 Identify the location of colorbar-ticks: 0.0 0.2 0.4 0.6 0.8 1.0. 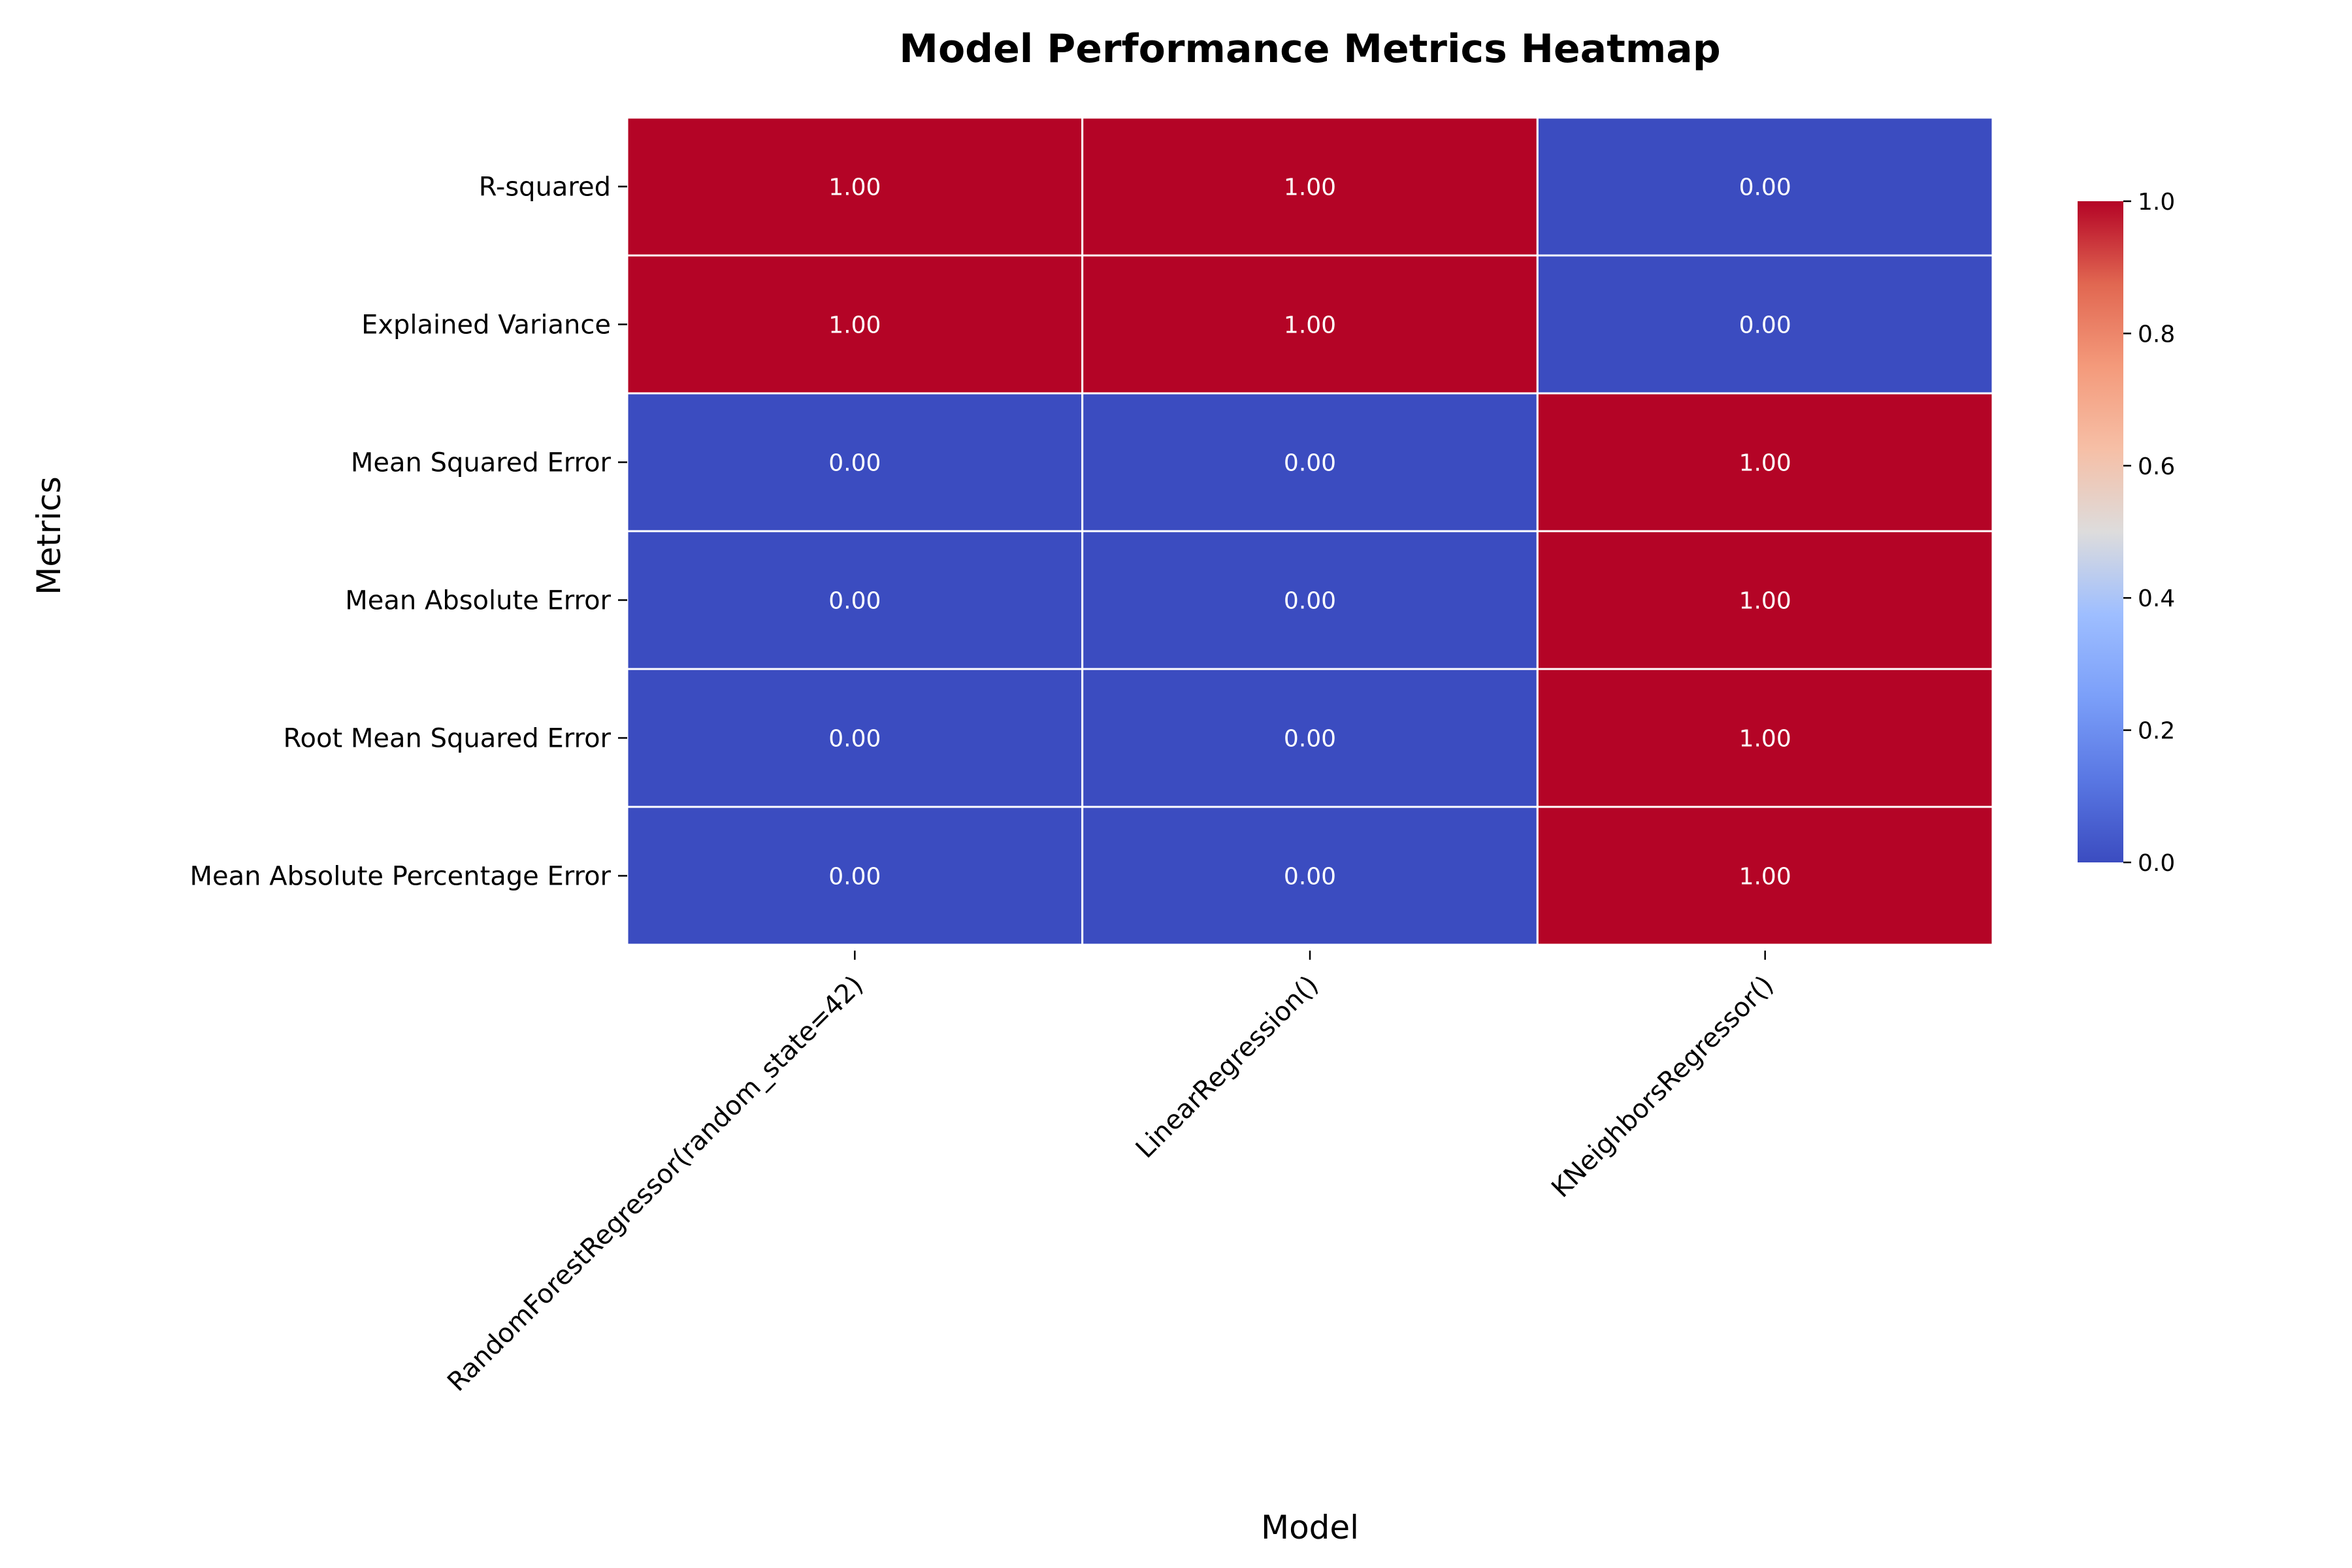
(2149, 533).